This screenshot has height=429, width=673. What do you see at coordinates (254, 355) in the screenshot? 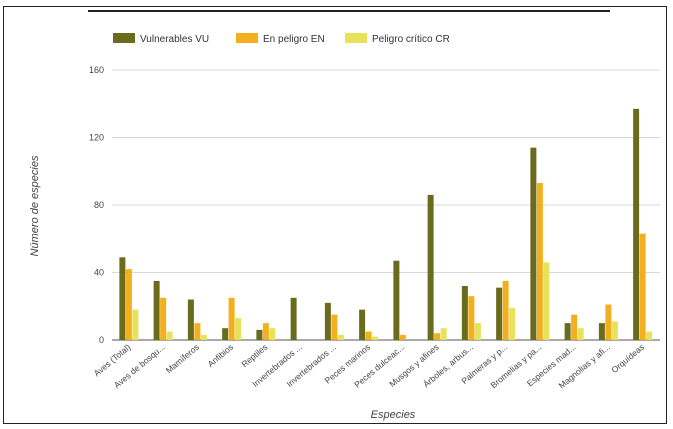
I see `x-tick-label: Reptiles` at bounding box center [254, 355].